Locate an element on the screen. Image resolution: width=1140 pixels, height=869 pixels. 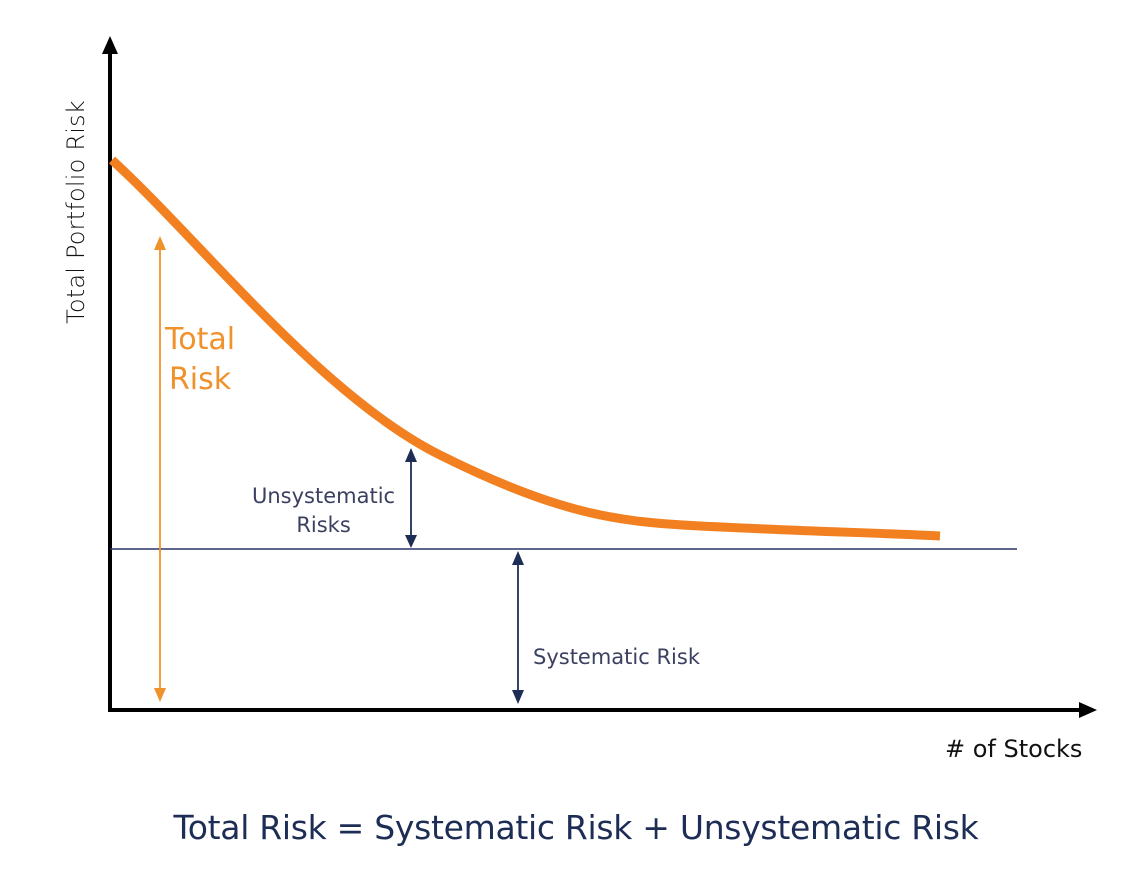
total-risk-label: Total Risk is located at coordinates (200, 360).